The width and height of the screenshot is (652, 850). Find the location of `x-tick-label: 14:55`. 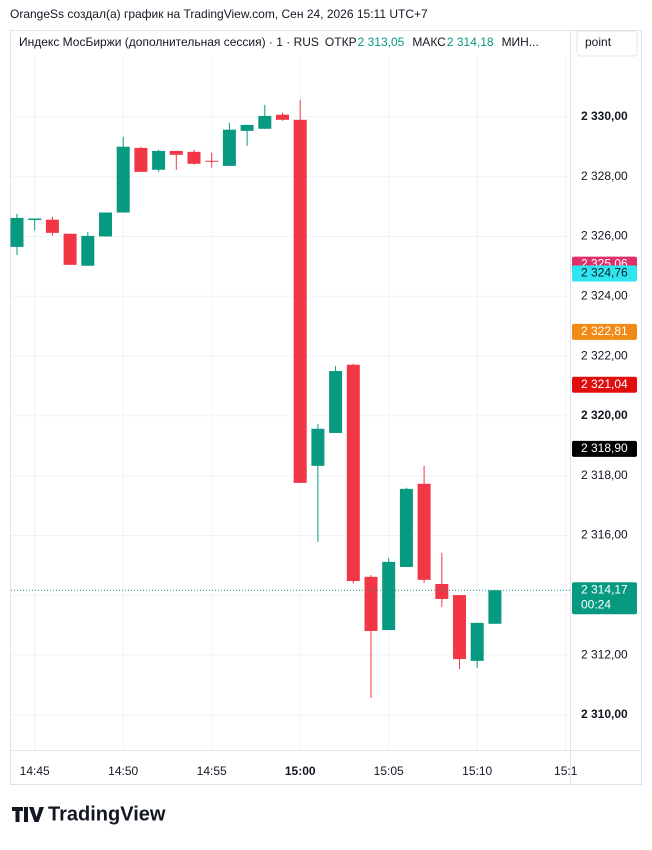

x-tick-label: 14:55 is located at coordinates (212, 771).